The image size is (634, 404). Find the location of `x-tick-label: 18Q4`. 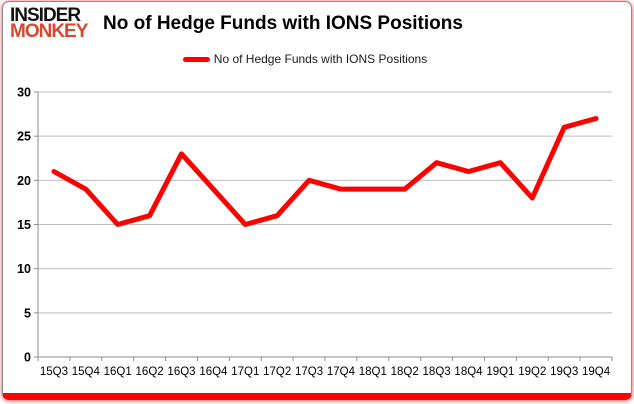

x-tick-label: 18Q4 is located at coordinates (468, 372).